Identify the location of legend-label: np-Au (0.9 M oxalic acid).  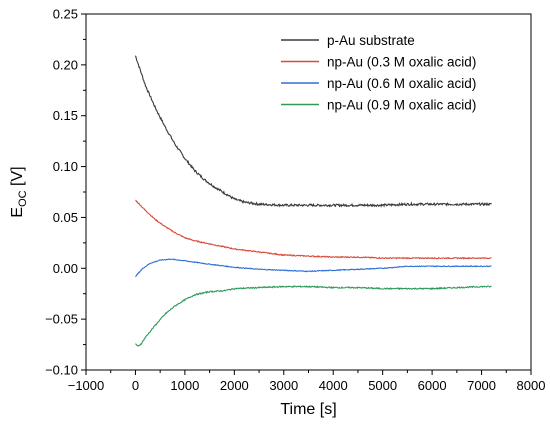
(401, 105).